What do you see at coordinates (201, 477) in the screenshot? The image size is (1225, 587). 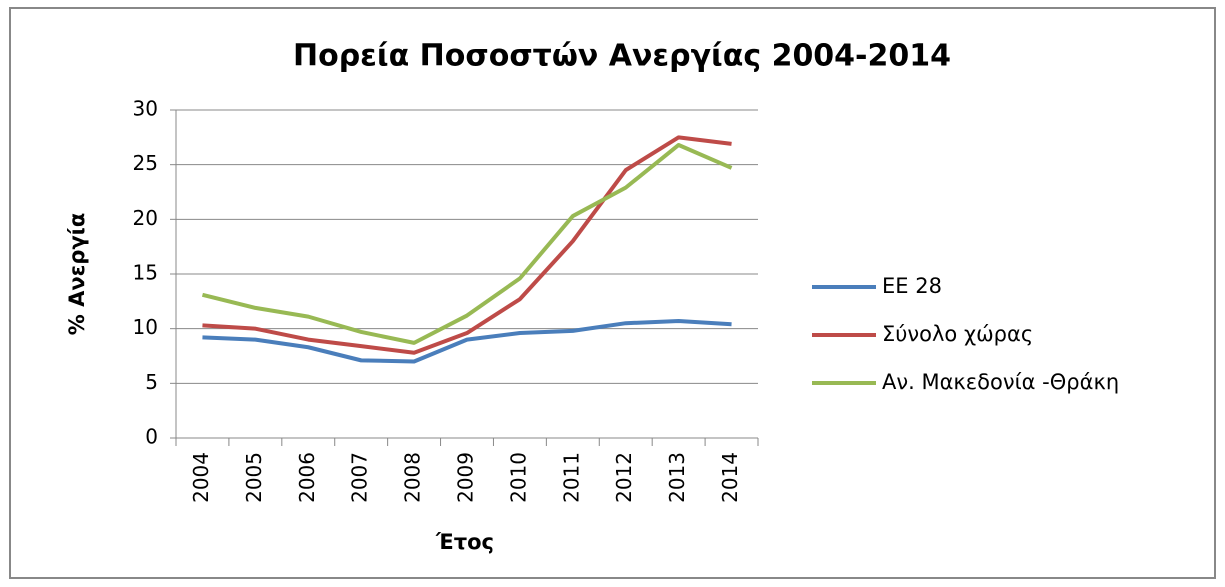 I see `x-tick-label: 2004` at bounding box center [201, 477].